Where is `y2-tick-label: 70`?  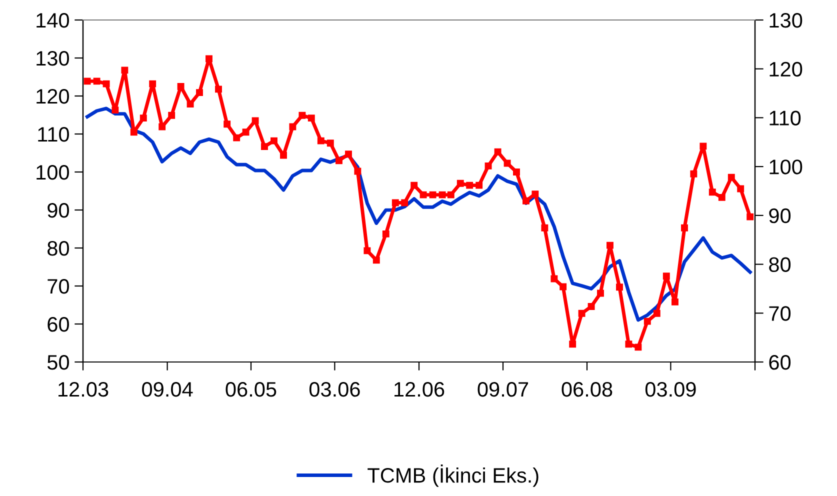
y2-tick-label: 70 is located at coordinates (780, 313).